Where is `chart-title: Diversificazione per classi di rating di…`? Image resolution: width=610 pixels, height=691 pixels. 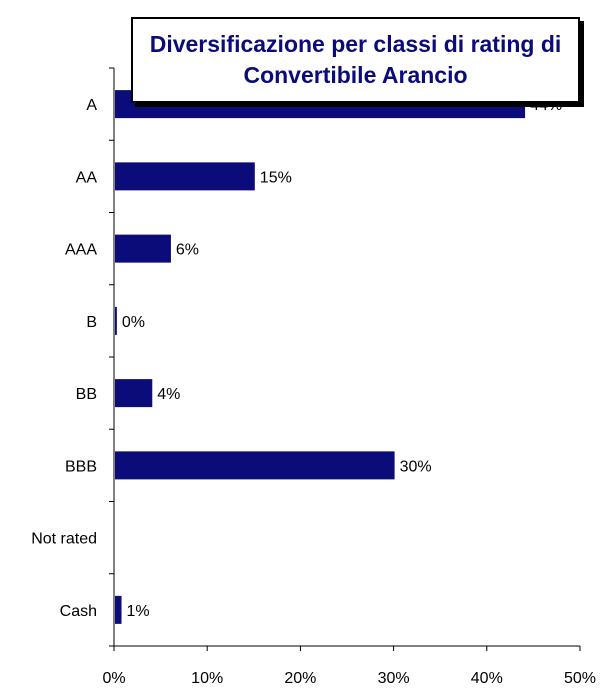
chart-title: Diversificazione per classi di rating di… is located at coordinates (355, 59).